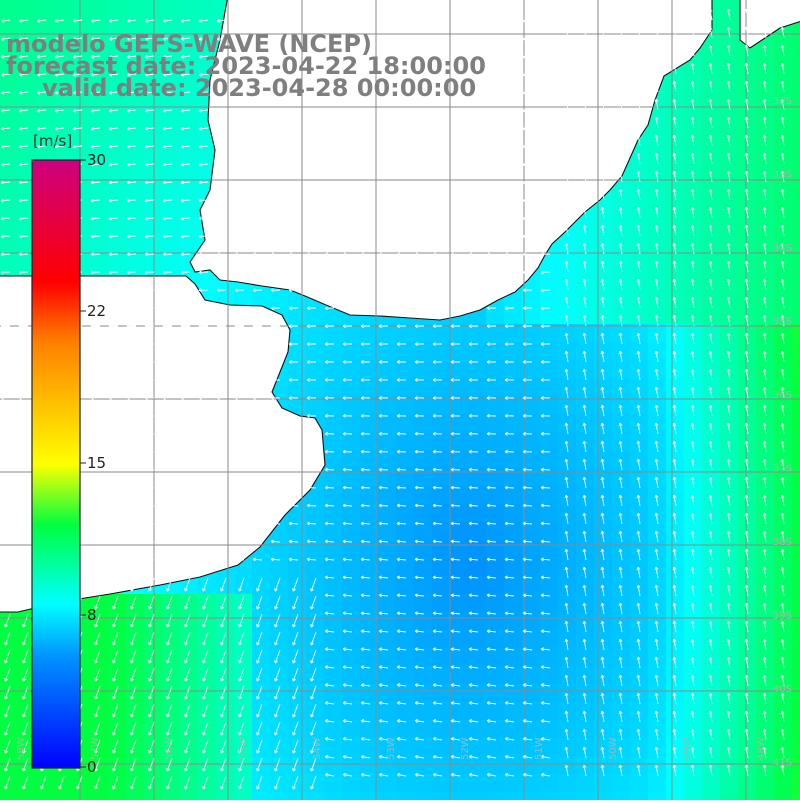 The width and height of the screenshot is (800, 804). What do you see at coordinates (56, 464) in the screenshot?
I see `colorbar-frame` at bounding box center [56, 464].